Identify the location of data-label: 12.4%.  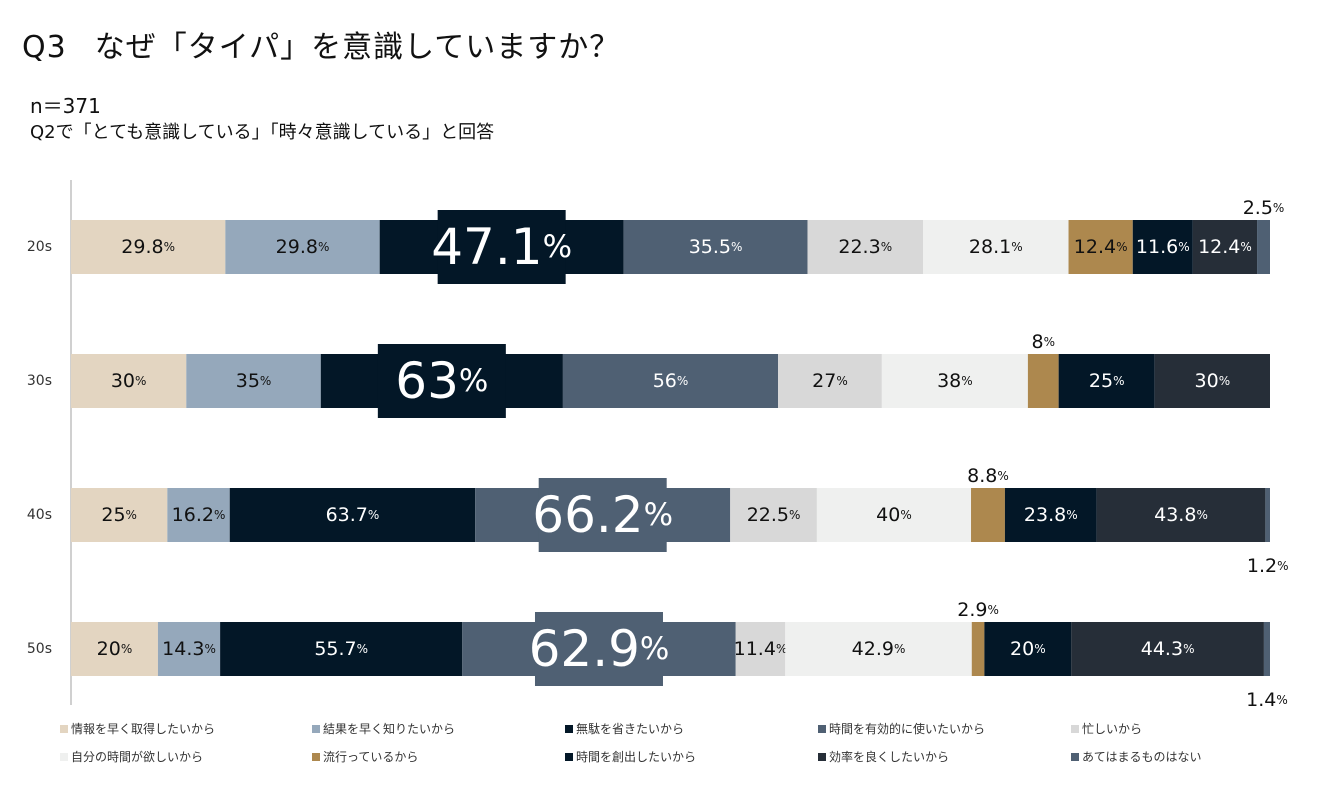
(1101, 247).